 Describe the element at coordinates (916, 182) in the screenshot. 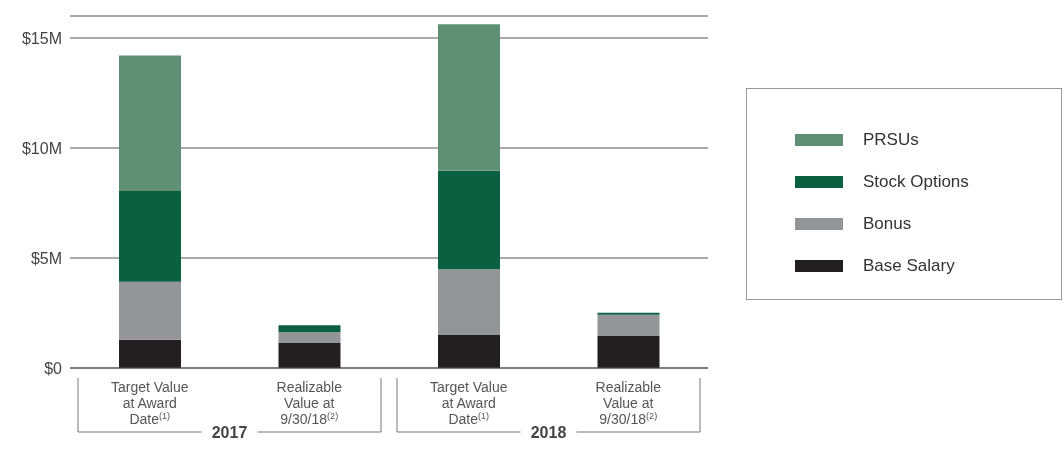

I see `legend-label: Stock Options` at that location.